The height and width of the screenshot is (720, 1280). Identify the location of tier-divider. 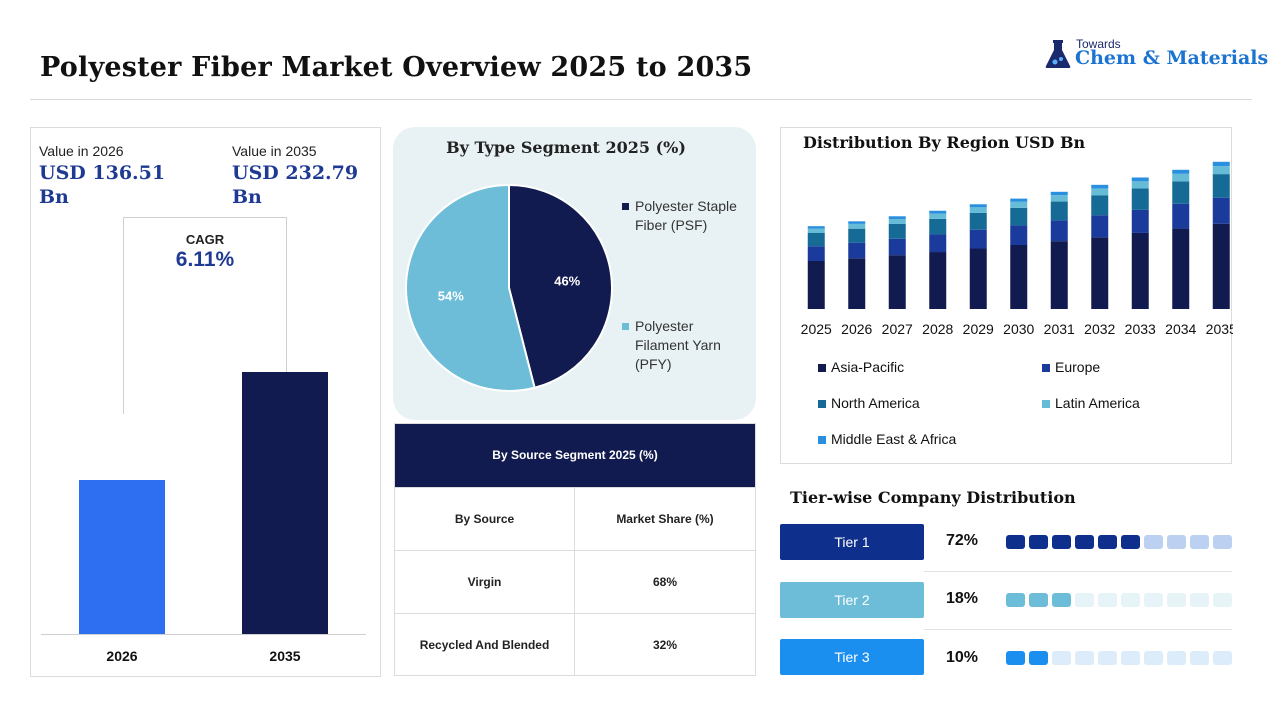
(1078, 571).